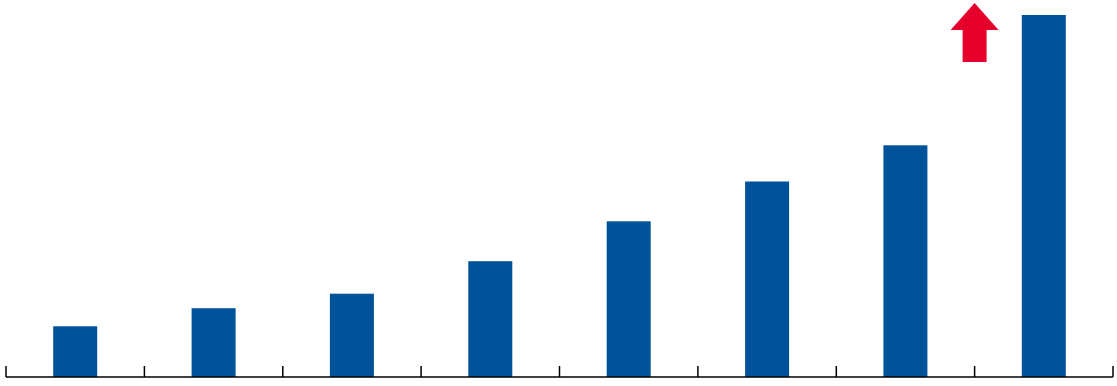 This screenshot has height=386, width=1117. I want to click on up-arrow-icon, so click(974, 32).